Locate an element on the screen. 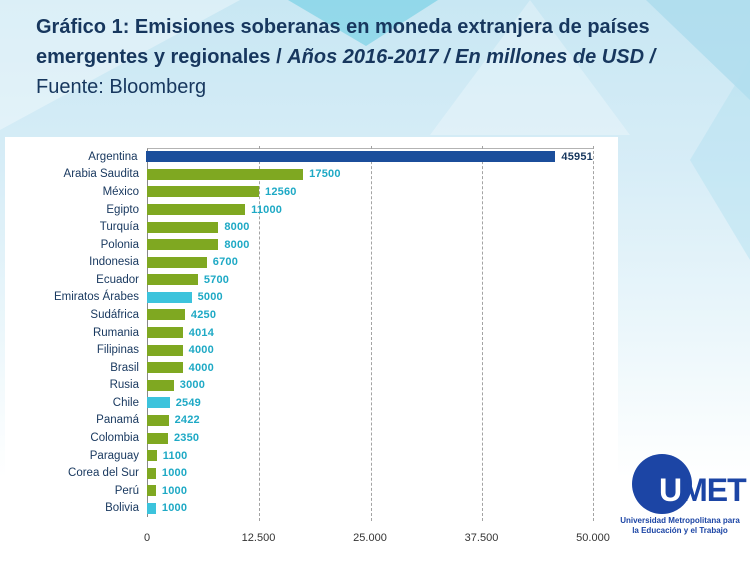 The height and width of the screenshot is (562, 750). chart-row: Colombia 2350 is located at coordinates (299, 438).